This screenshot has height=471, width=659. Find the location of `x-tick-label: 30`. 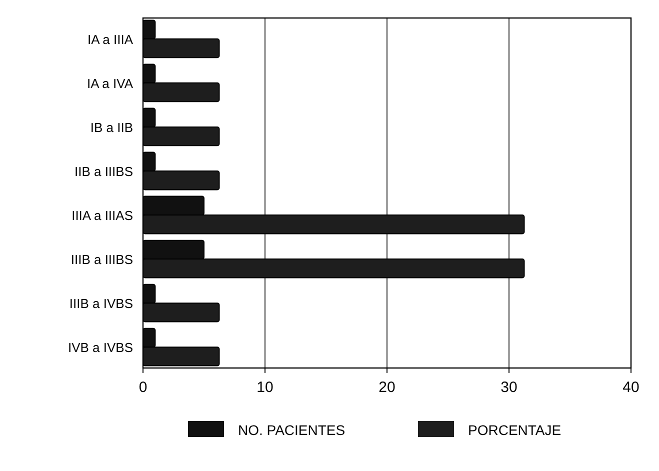

x-tick-label: 30 is located at coordinates (509, 387).